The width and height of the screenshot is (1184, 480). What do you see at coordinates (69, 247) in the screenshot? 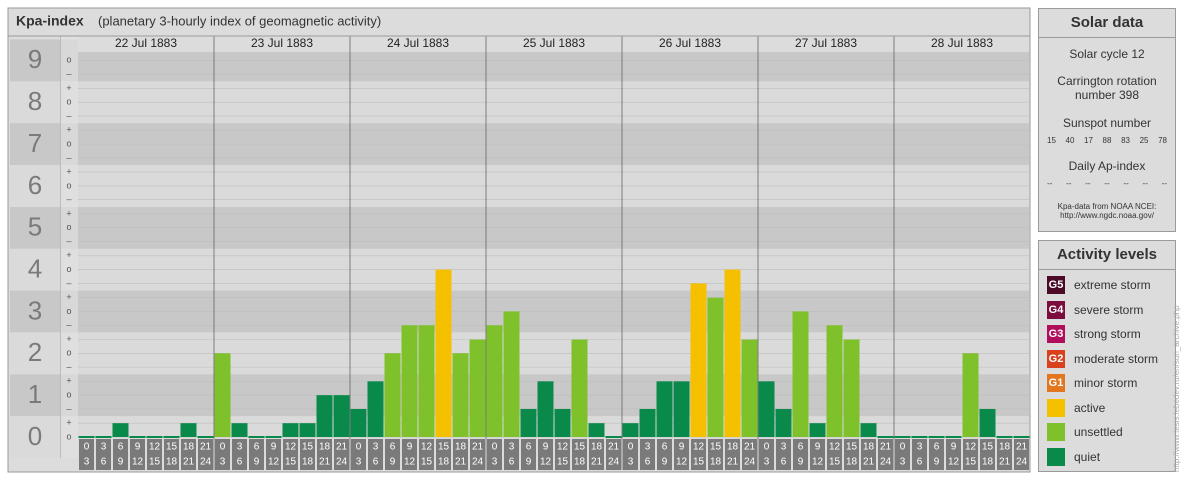
I see `sub-column` at bounding box center [69, 247].